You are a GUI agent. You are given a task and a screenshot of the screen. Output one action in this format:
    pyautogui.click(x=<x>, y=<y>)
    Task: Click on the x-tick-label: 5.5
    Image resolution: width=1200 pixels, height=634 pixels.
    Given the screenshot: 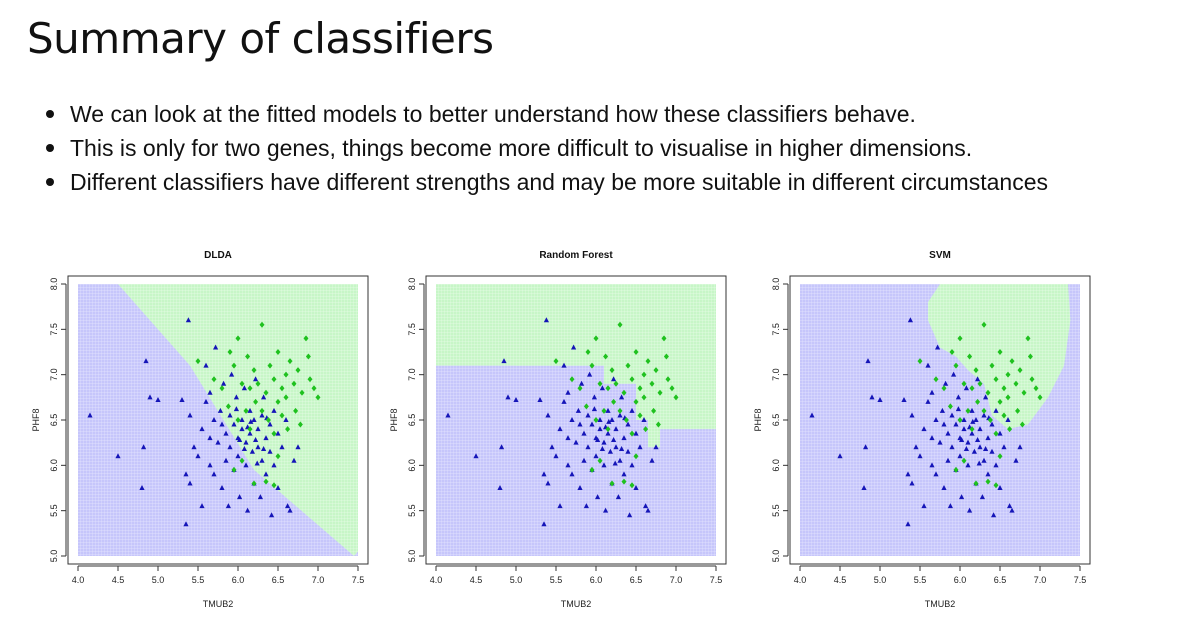 What is the action you would take?
    pyautogui.click(x=920, y=580)
    